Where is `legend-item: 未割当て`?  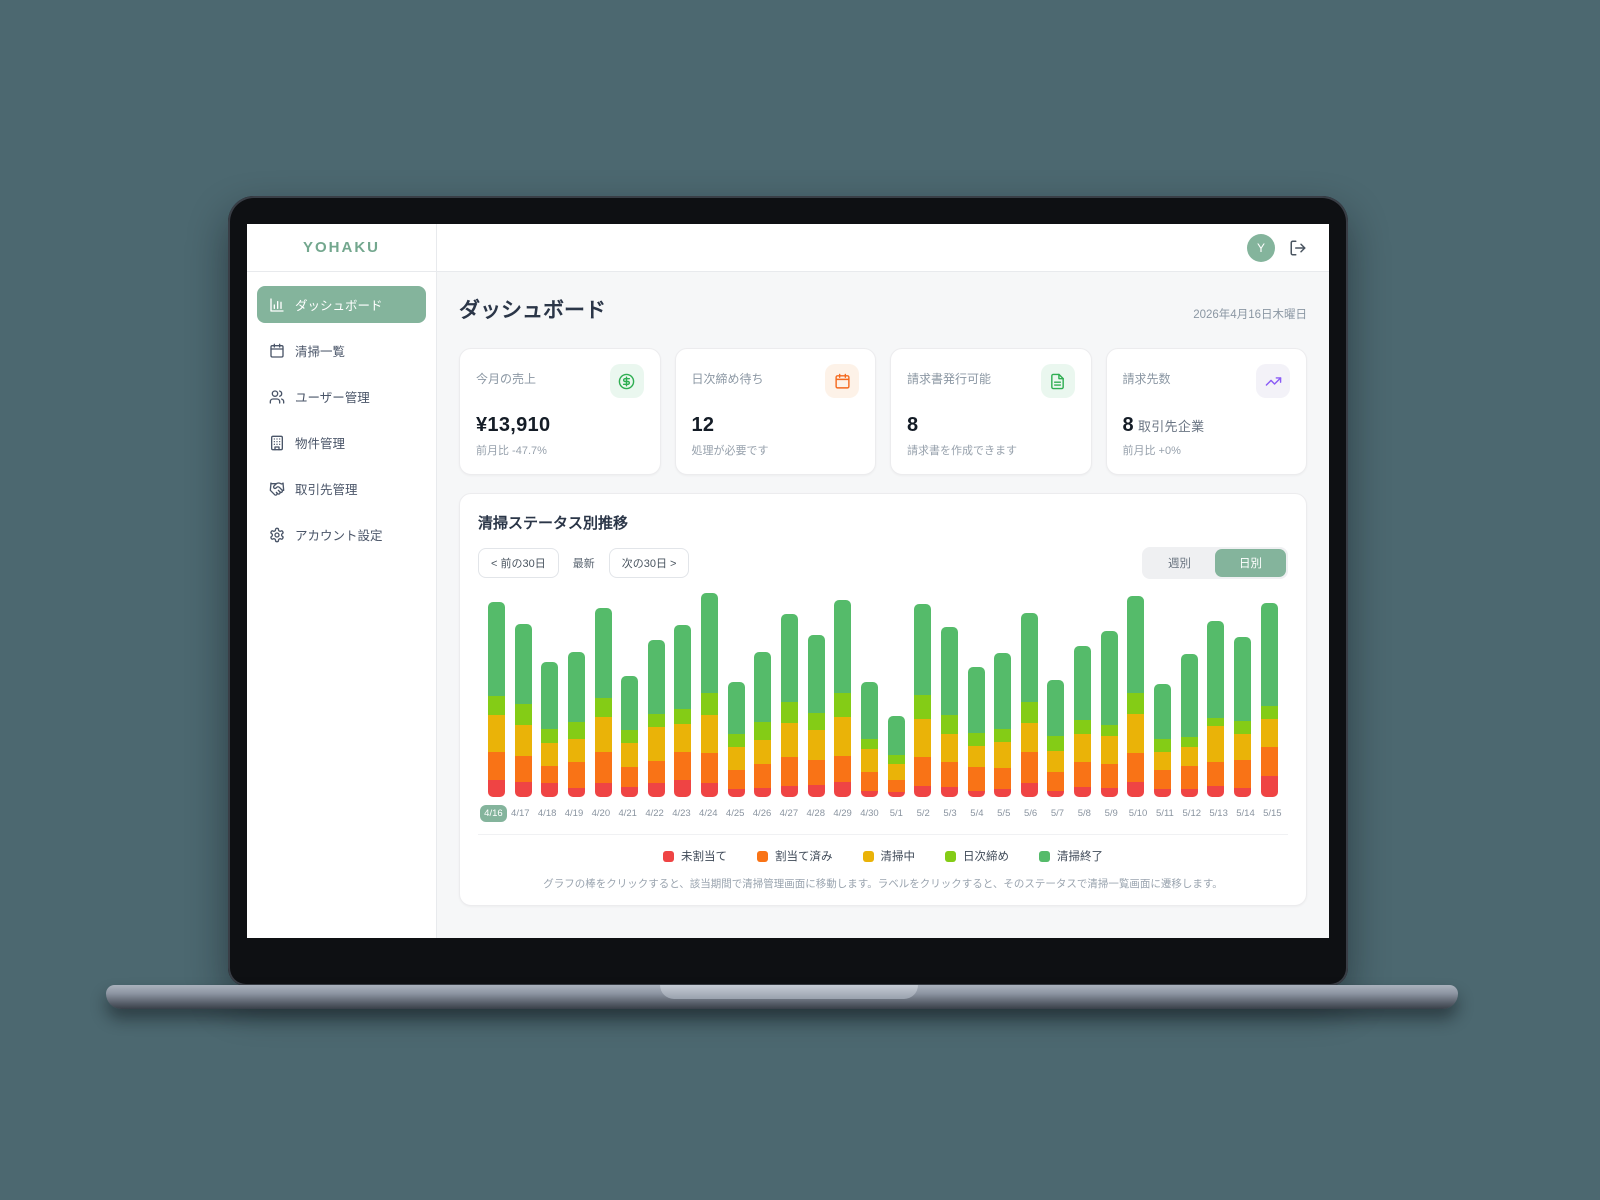
legend-item: 未割当て is located at coordinates (695, 856).